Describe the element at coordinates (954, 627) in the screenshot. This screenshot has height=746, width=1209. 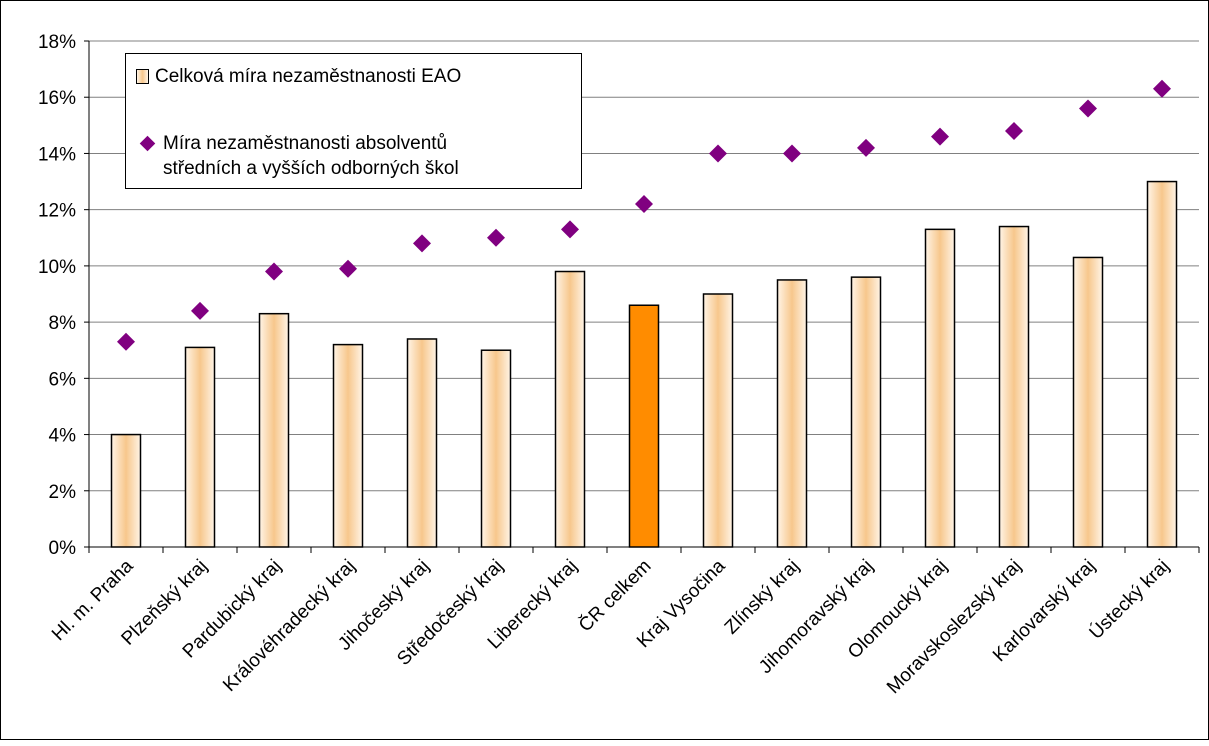
I see `x-category-label: Moravskoslezský kraj` at that location.